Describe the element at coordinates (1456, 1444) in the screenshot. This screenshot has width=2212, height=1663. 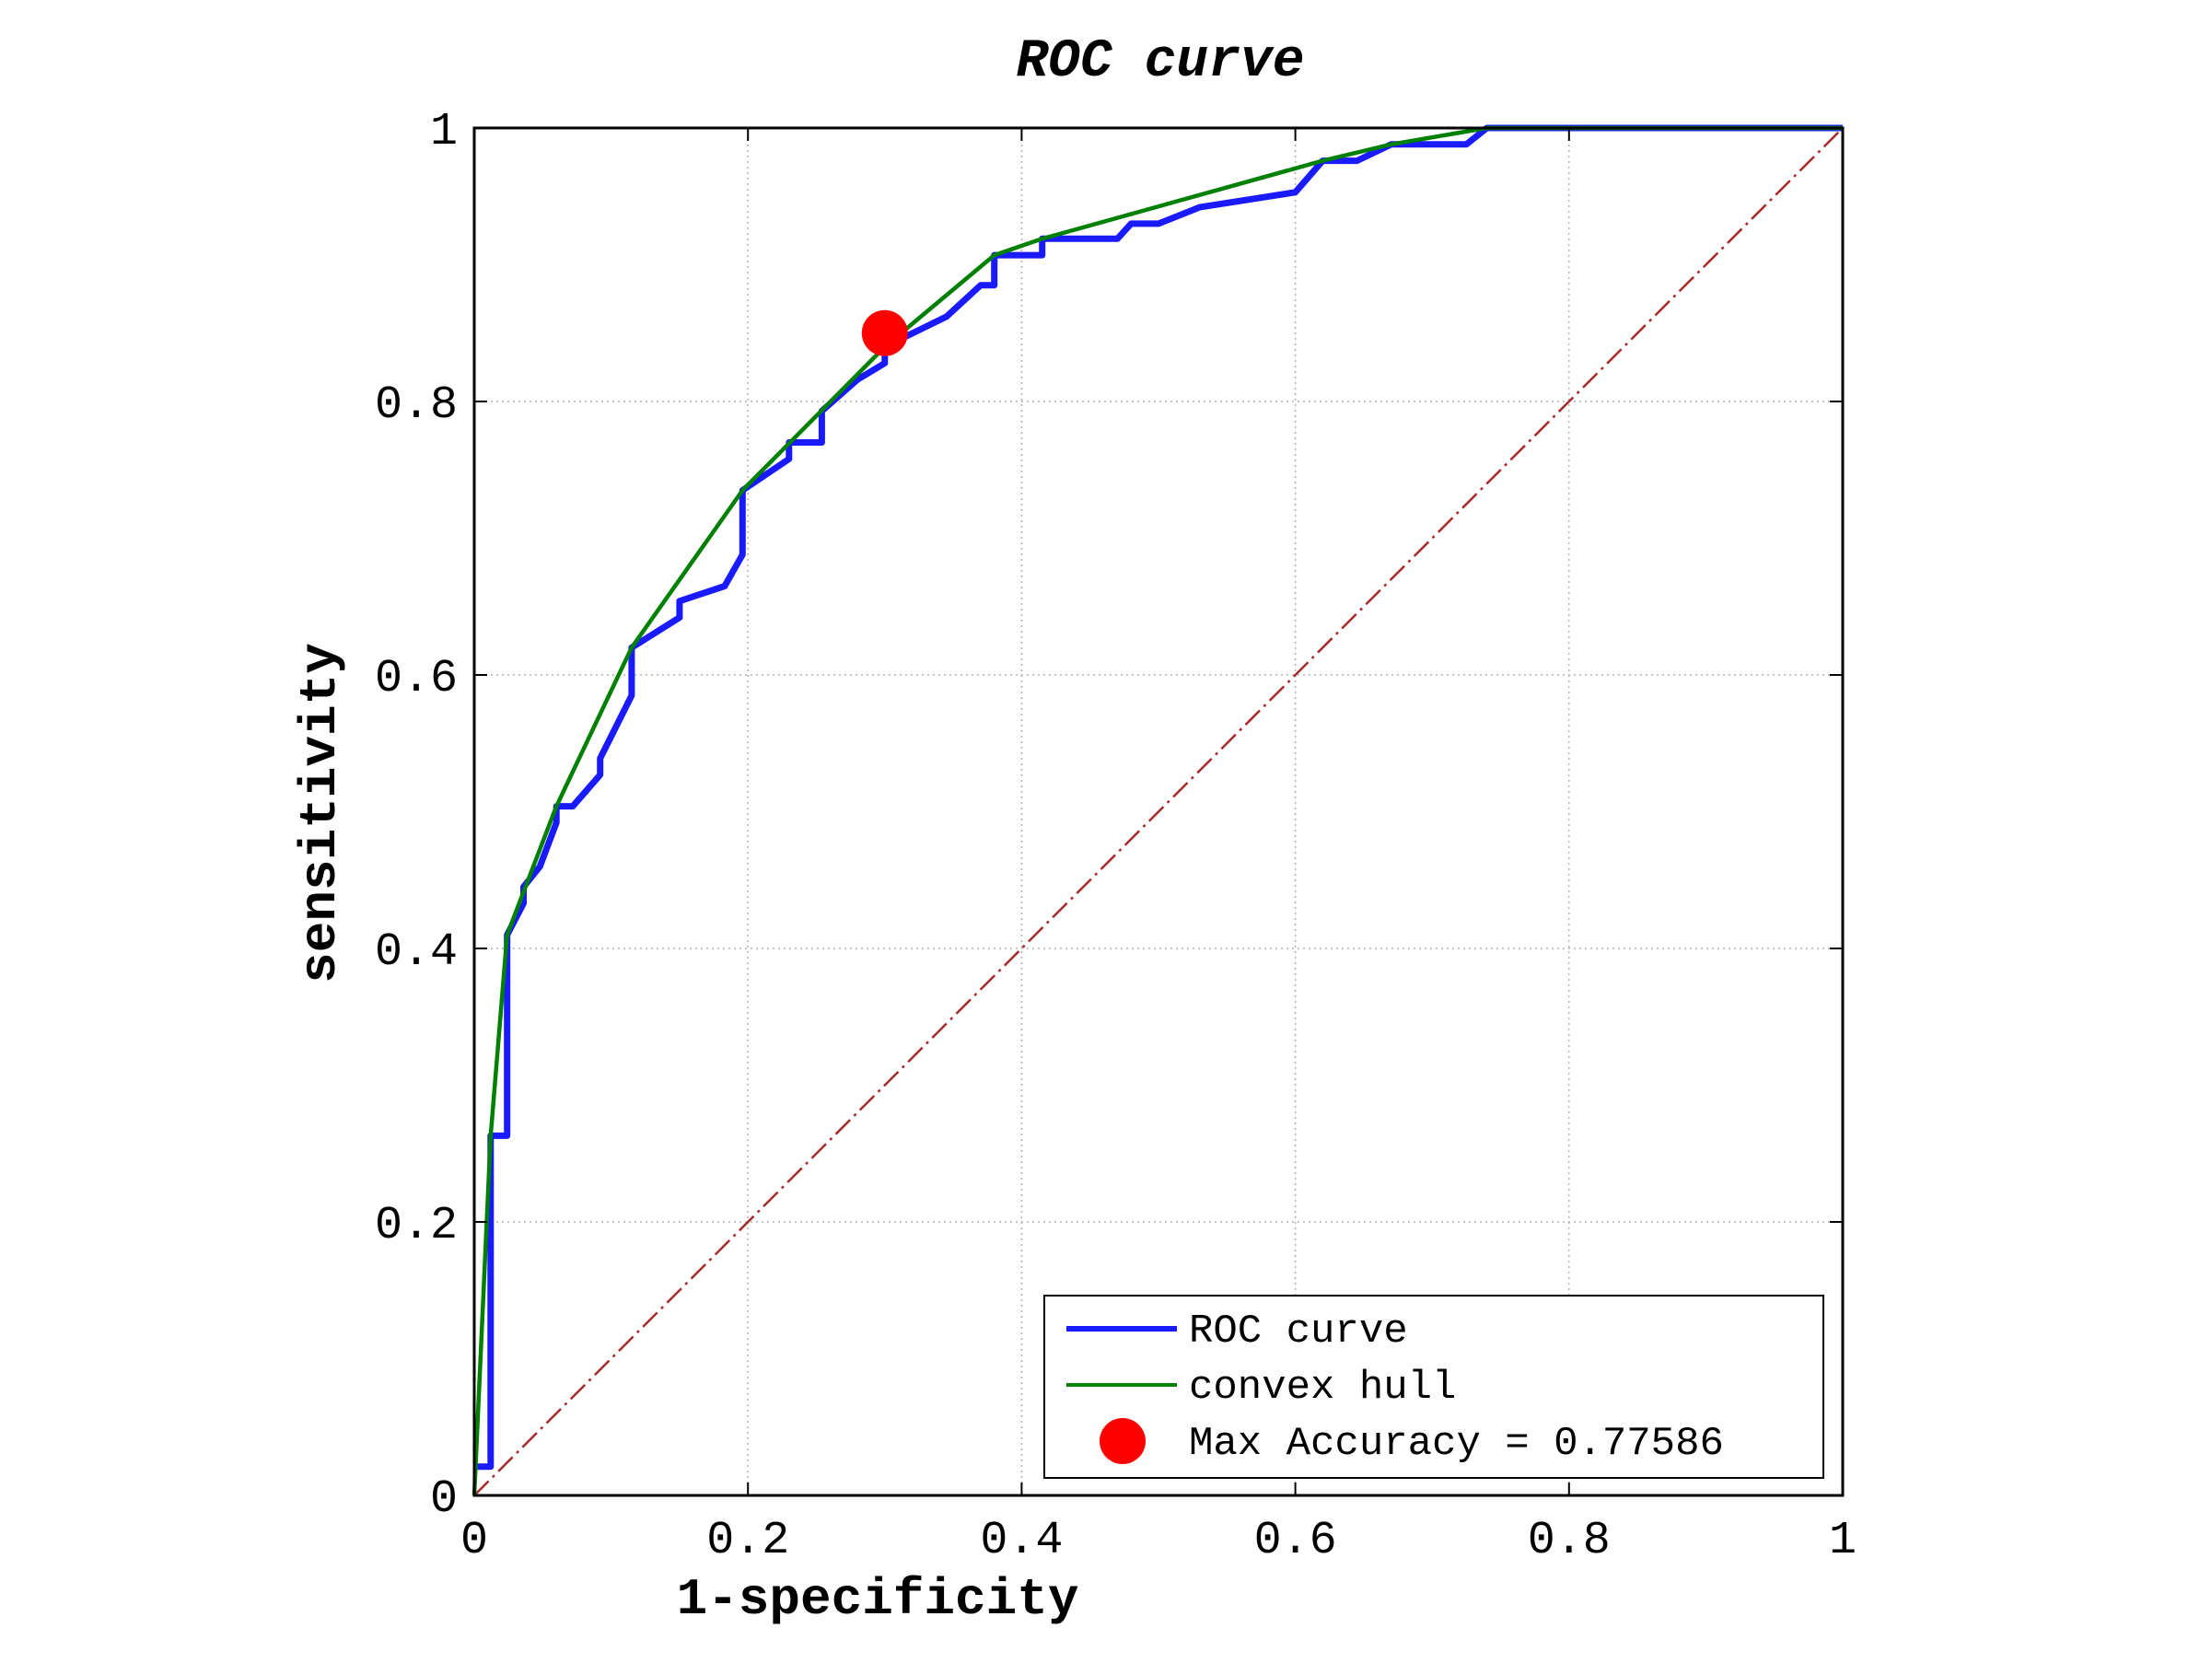
I see `legend-label-max-accuracy: Max Accuracy = 0.77586` at that location.